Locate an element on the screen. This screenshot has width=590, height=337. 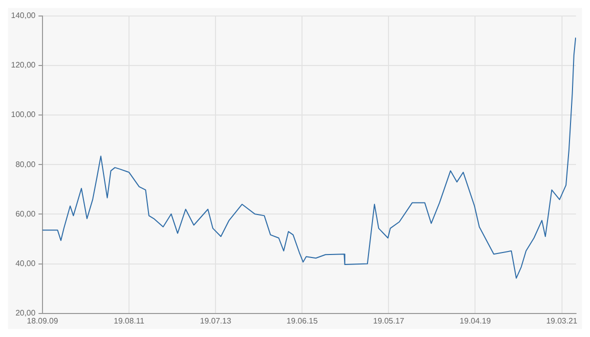
x-tick-label: 18.09.09 is located at coordinates (42, 321).